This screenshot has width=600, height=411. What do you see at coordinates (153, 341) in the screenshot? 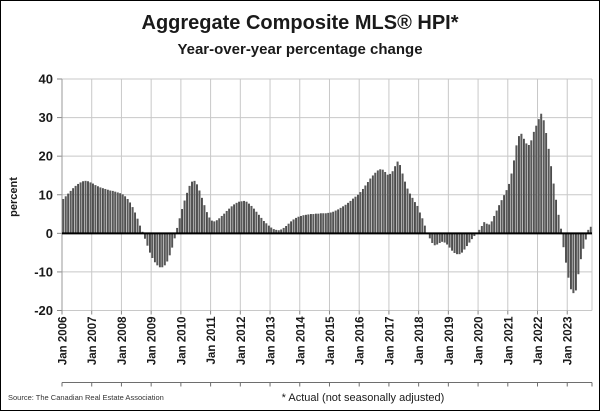
I see `x-tick-label: Jan 2009` at bounding box center [153, 341].